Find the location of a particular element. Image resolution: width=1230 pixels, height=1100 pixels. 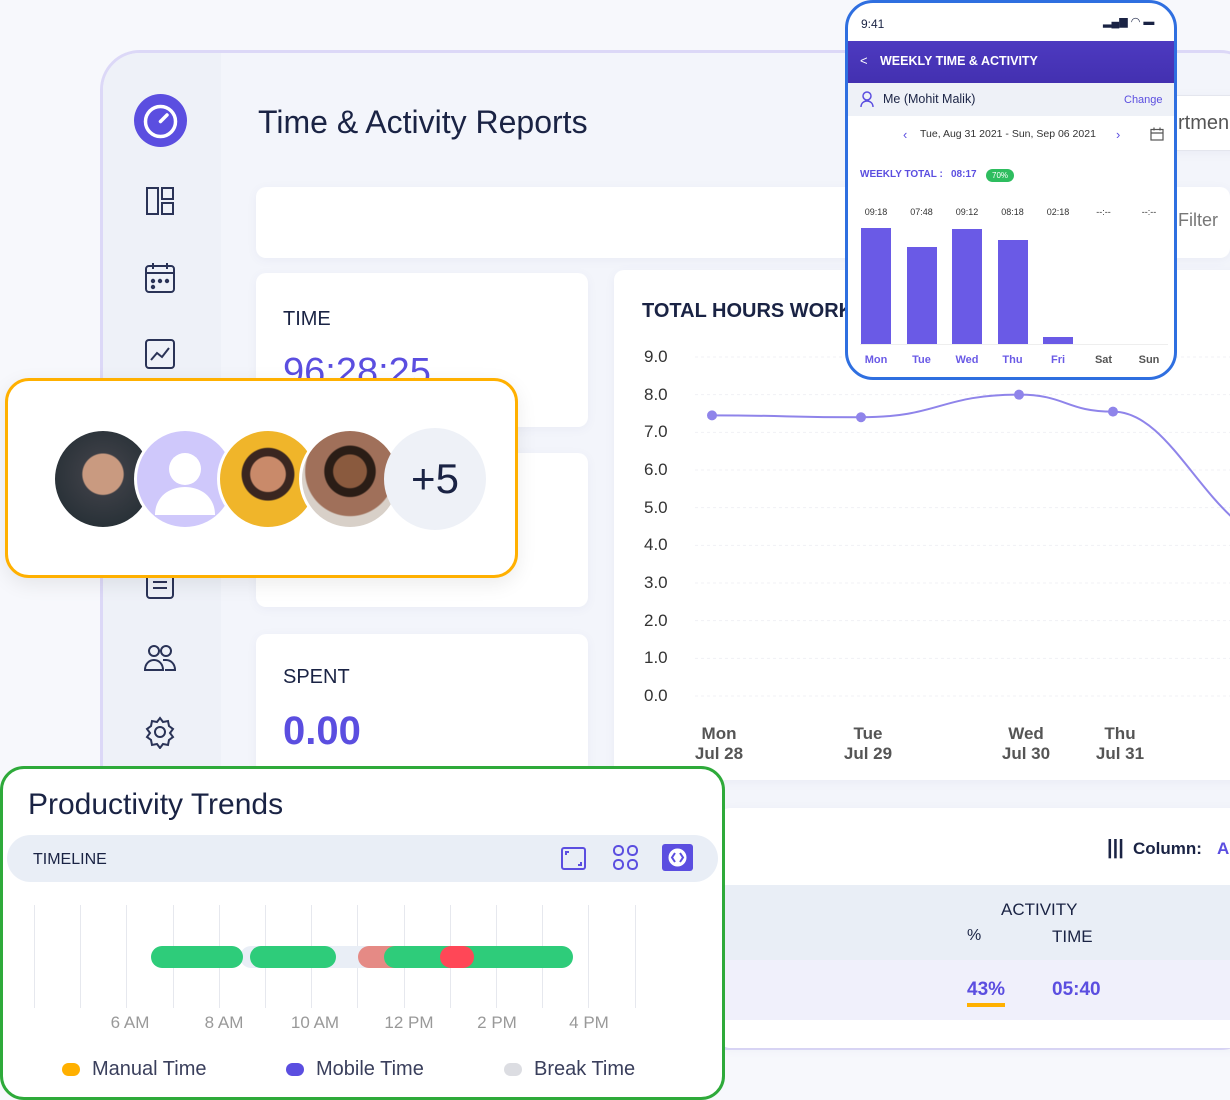

x-tick-label: Mon Jul 28 is located at coordinates (719, 744).